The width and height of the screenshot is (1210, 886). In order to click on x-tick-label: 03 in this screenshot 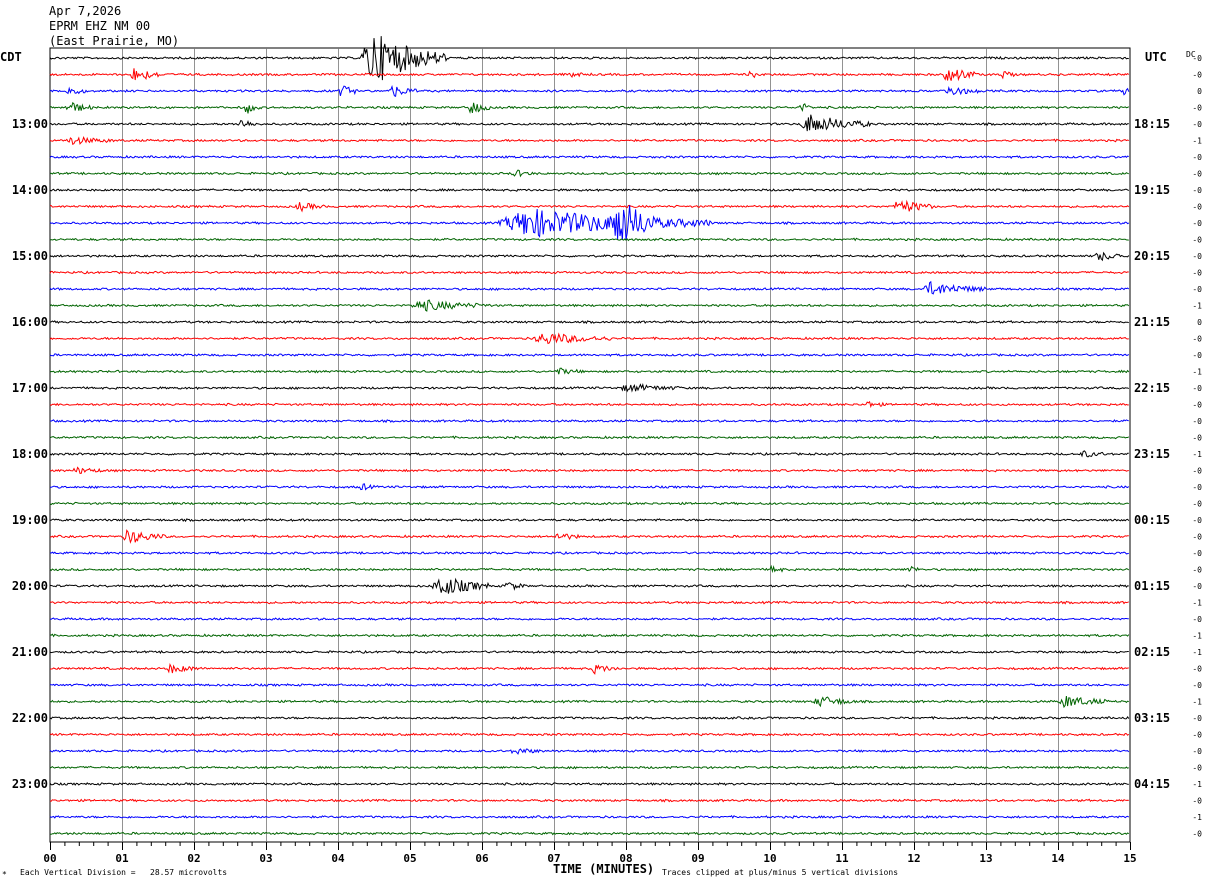, I will do `click(265, 858)`.